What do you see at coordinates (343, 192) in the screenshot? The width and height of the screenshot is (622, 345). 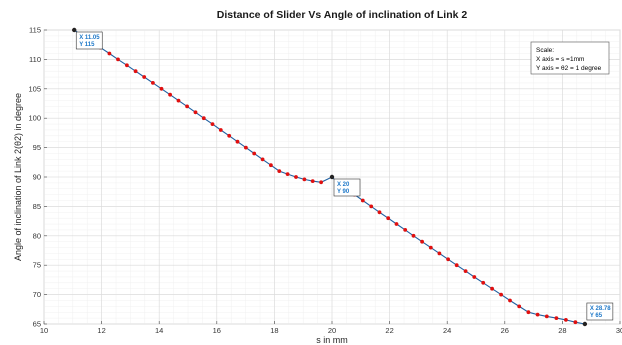 I see `datatip-y-label: Y 90` at bounding box center [343, 192].